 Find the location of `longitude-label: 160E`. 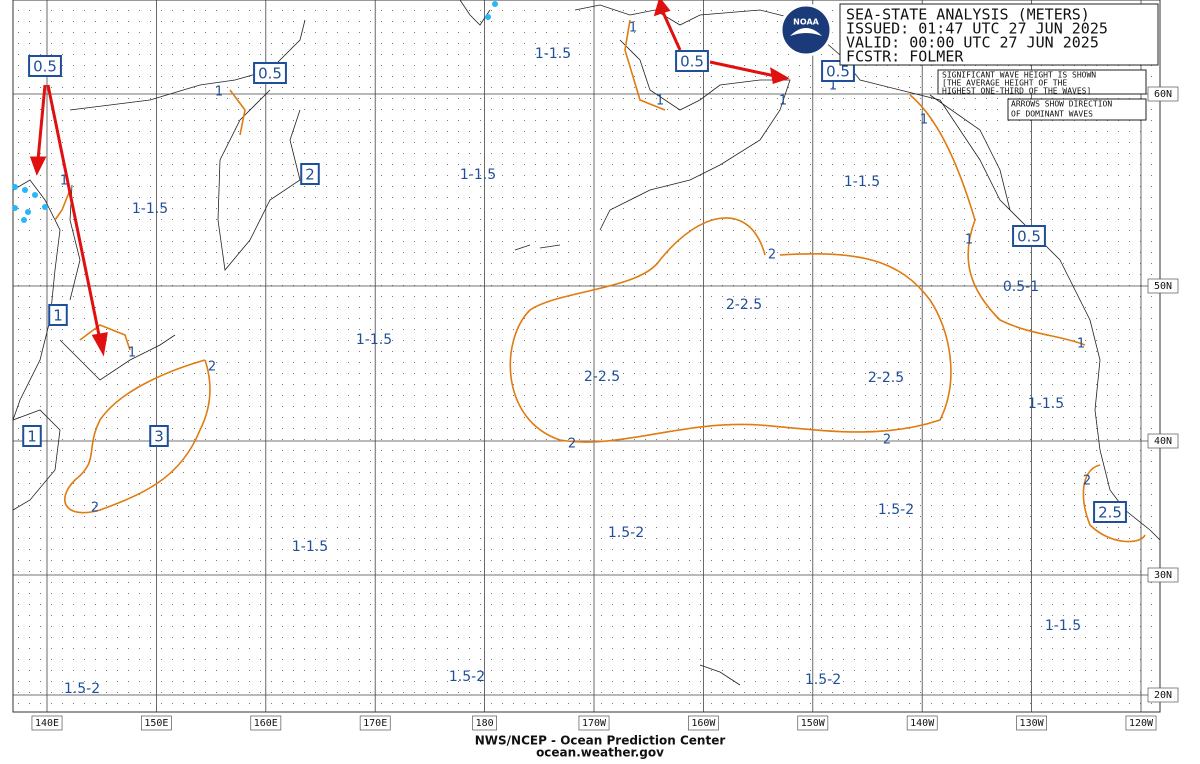

longitude-label: 160E is located at coordinates (266, 723).